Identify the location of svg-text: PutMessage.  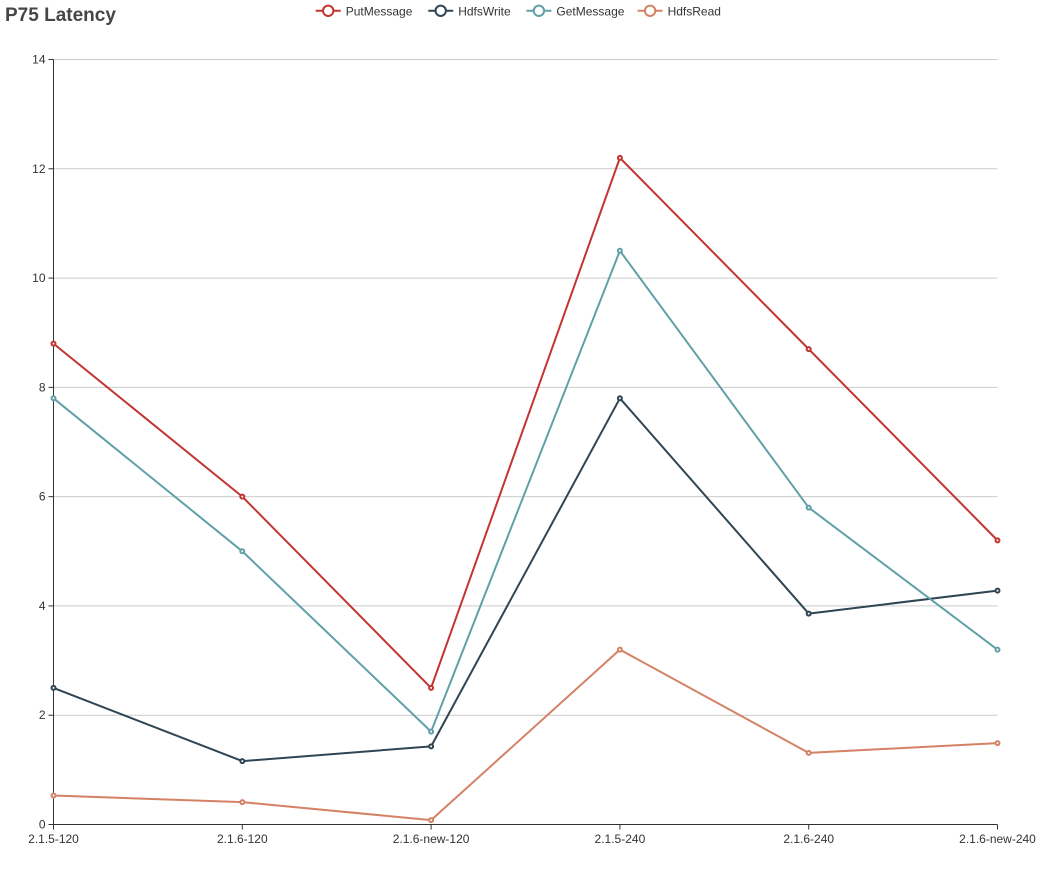
(379, 12).